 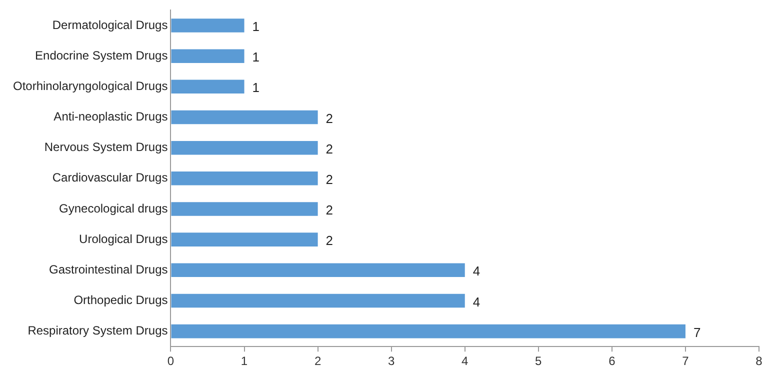 What do you see at coordinates (318, 361) in the screenshot?
I see `x-tick-label: 2` at bounding box center [318, 361].